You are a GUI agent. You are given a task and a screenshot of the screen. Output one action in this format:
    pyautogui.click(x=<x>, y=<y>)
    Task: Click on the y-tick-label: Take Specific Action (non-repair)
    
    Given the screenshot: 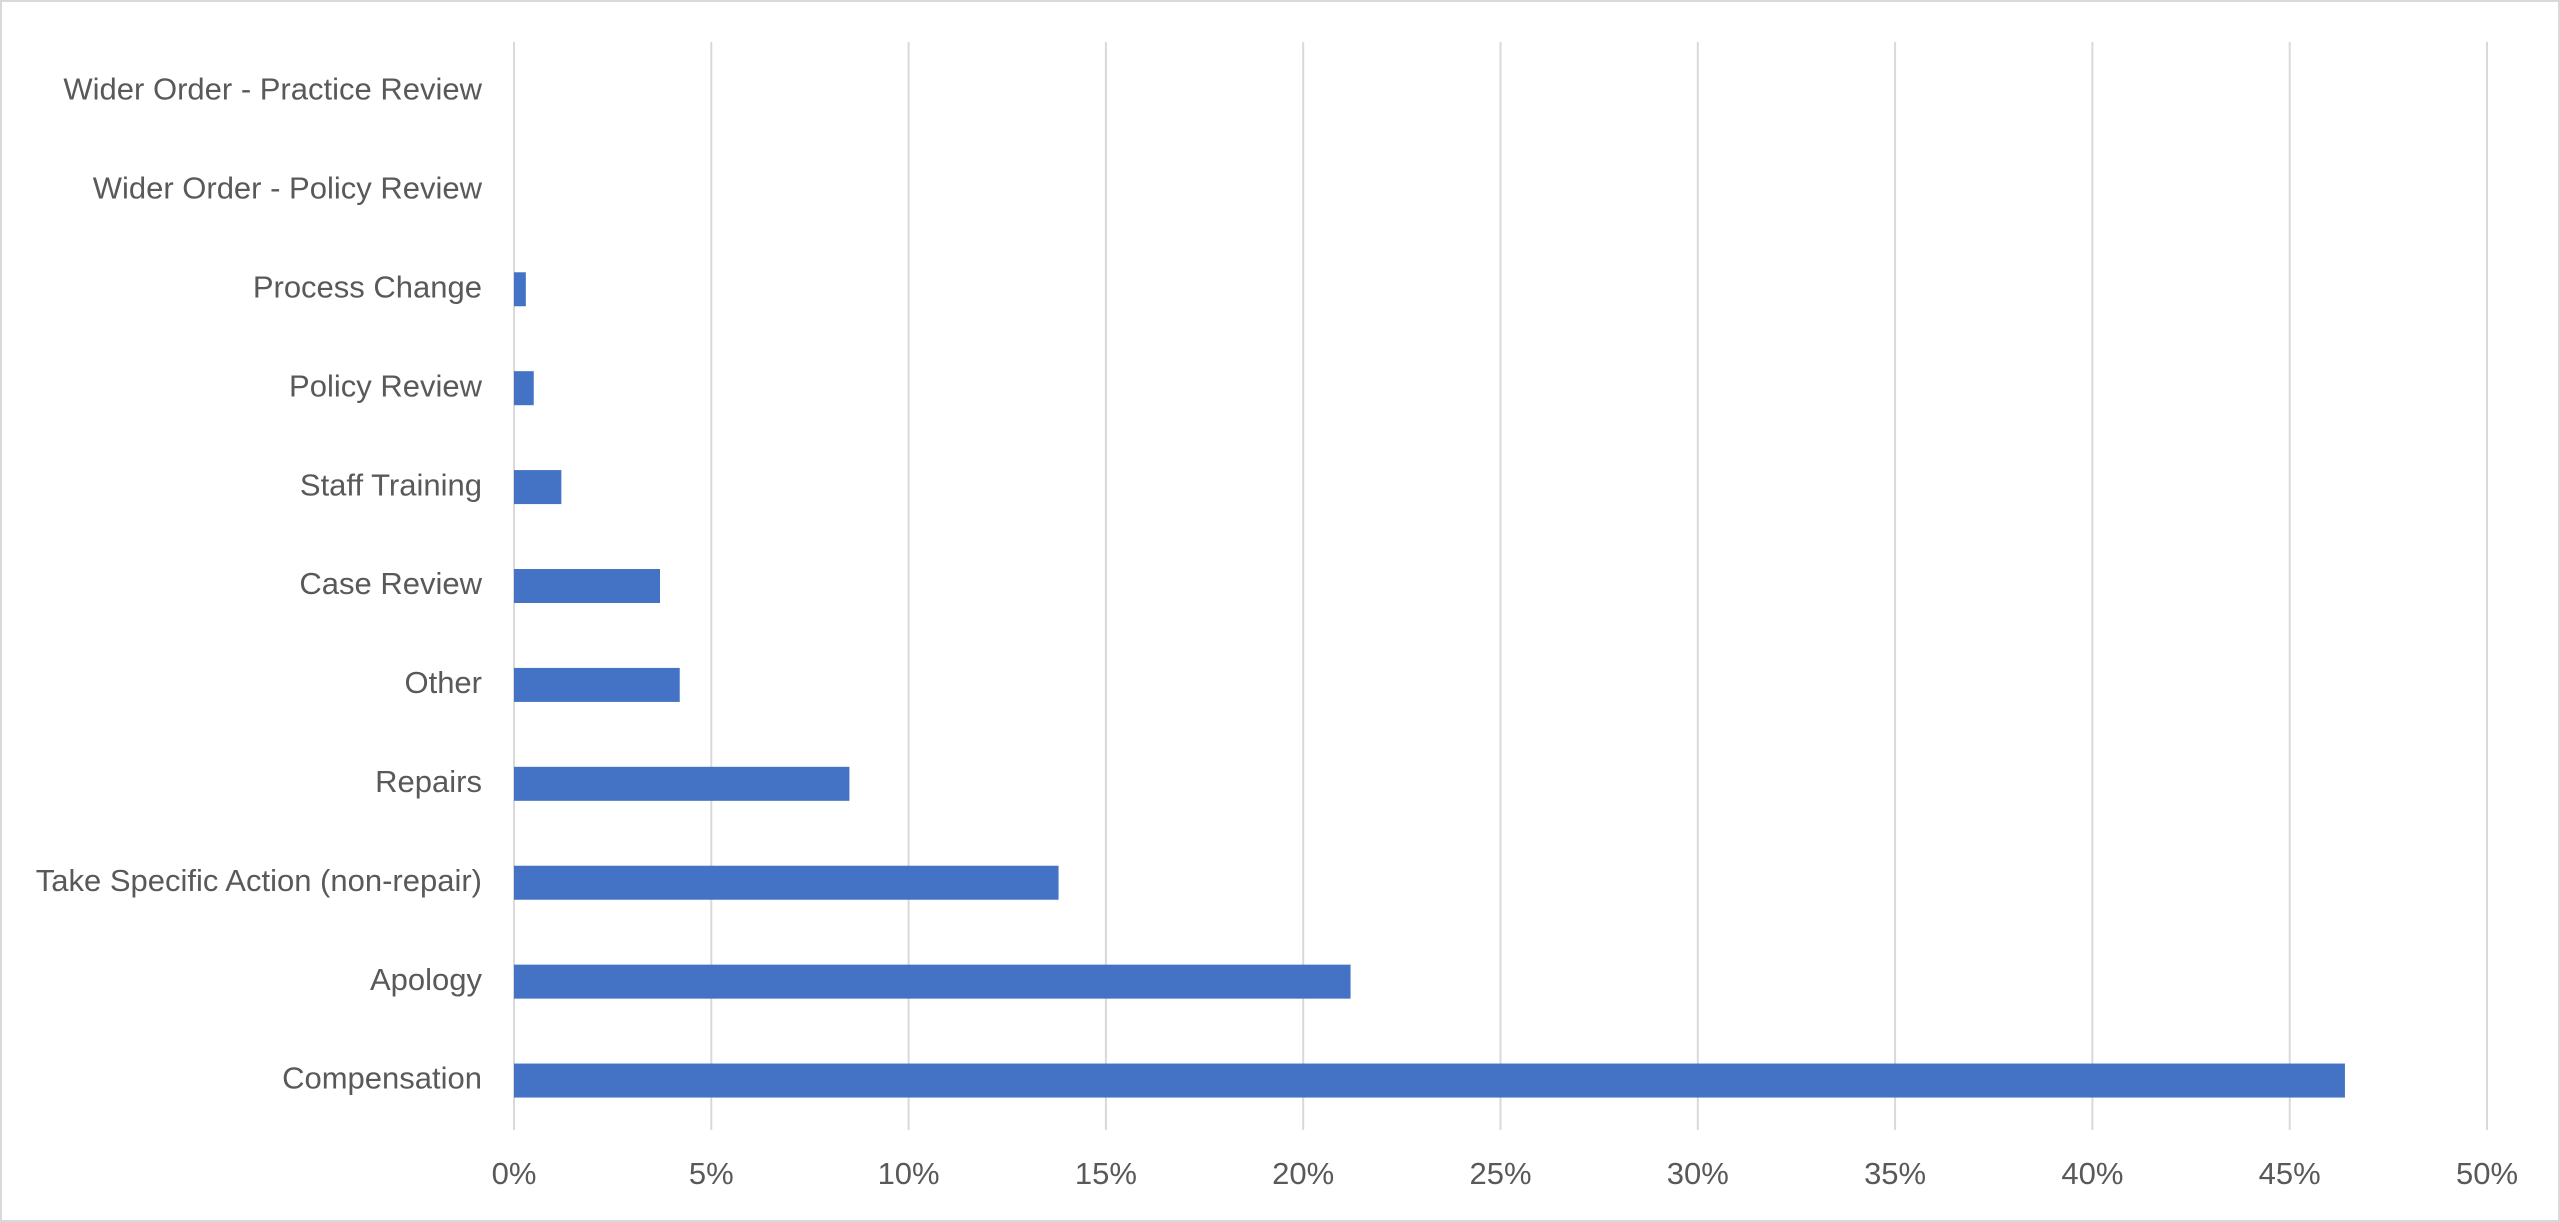 What is the action you would take?
    pyautogui.click(x=259, y=880)
    